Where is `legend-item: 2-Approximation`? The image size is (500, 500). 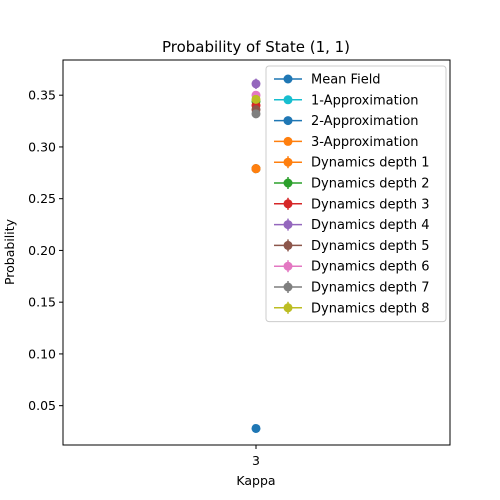
legend-item: 2-Approximation is located at coordinates (346, 121).